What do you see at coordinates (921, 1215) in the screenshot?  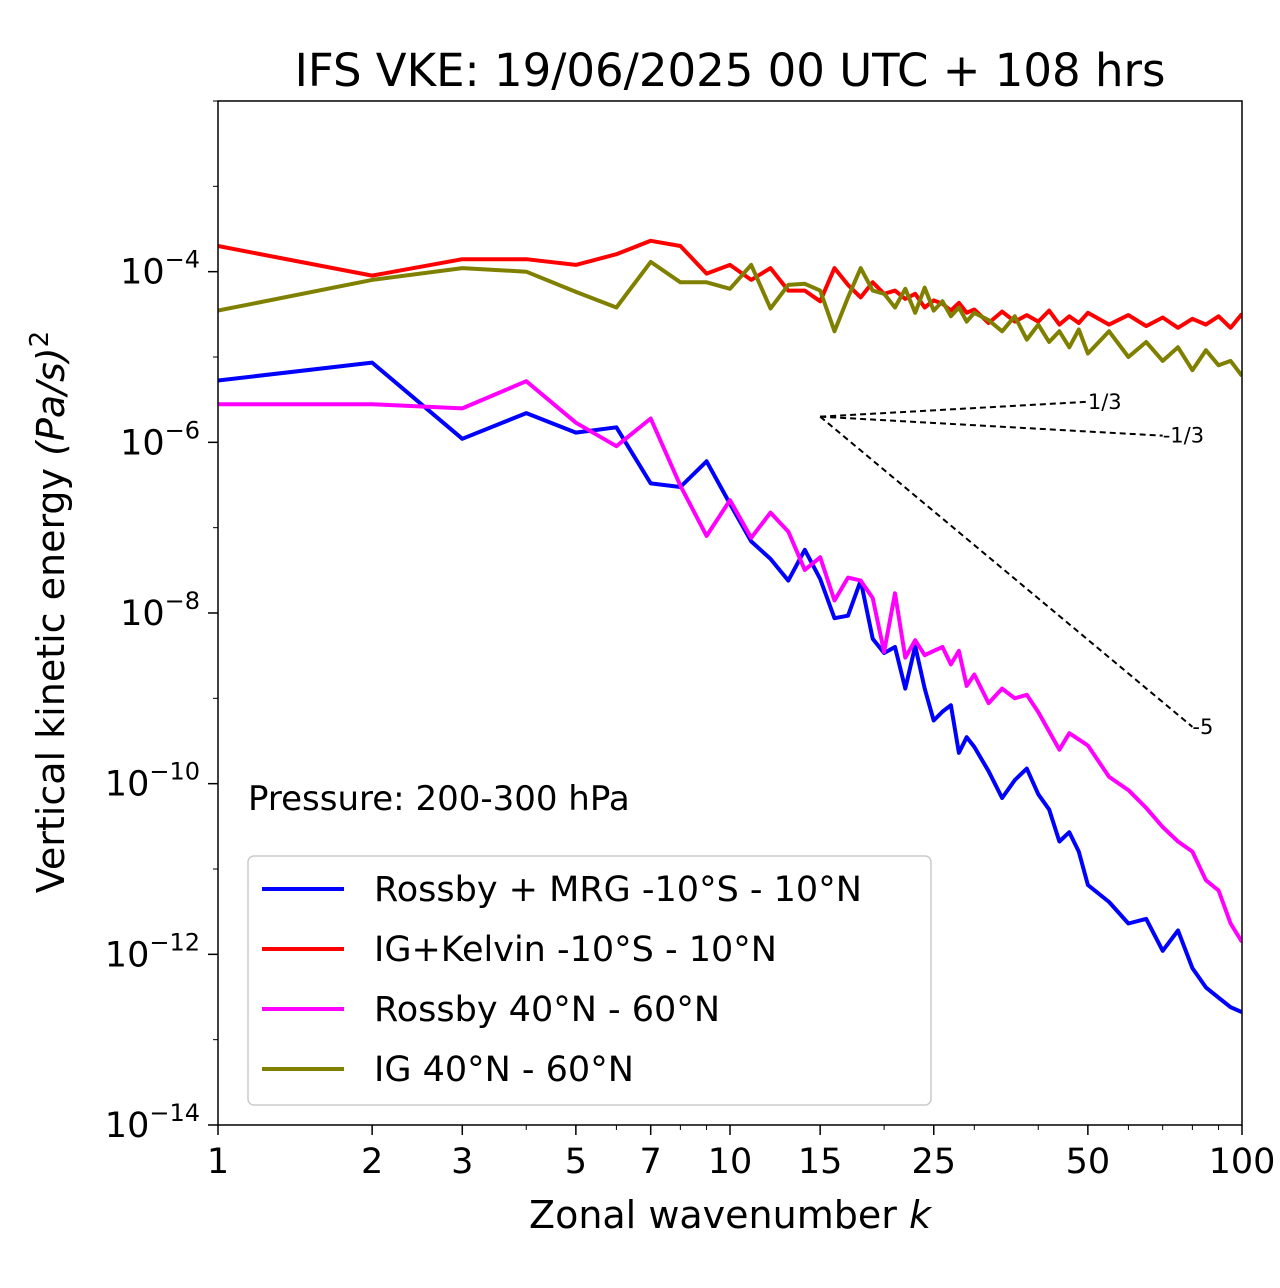 I see `x-axis-label-variable: k` at bounding box center [921, 1215].